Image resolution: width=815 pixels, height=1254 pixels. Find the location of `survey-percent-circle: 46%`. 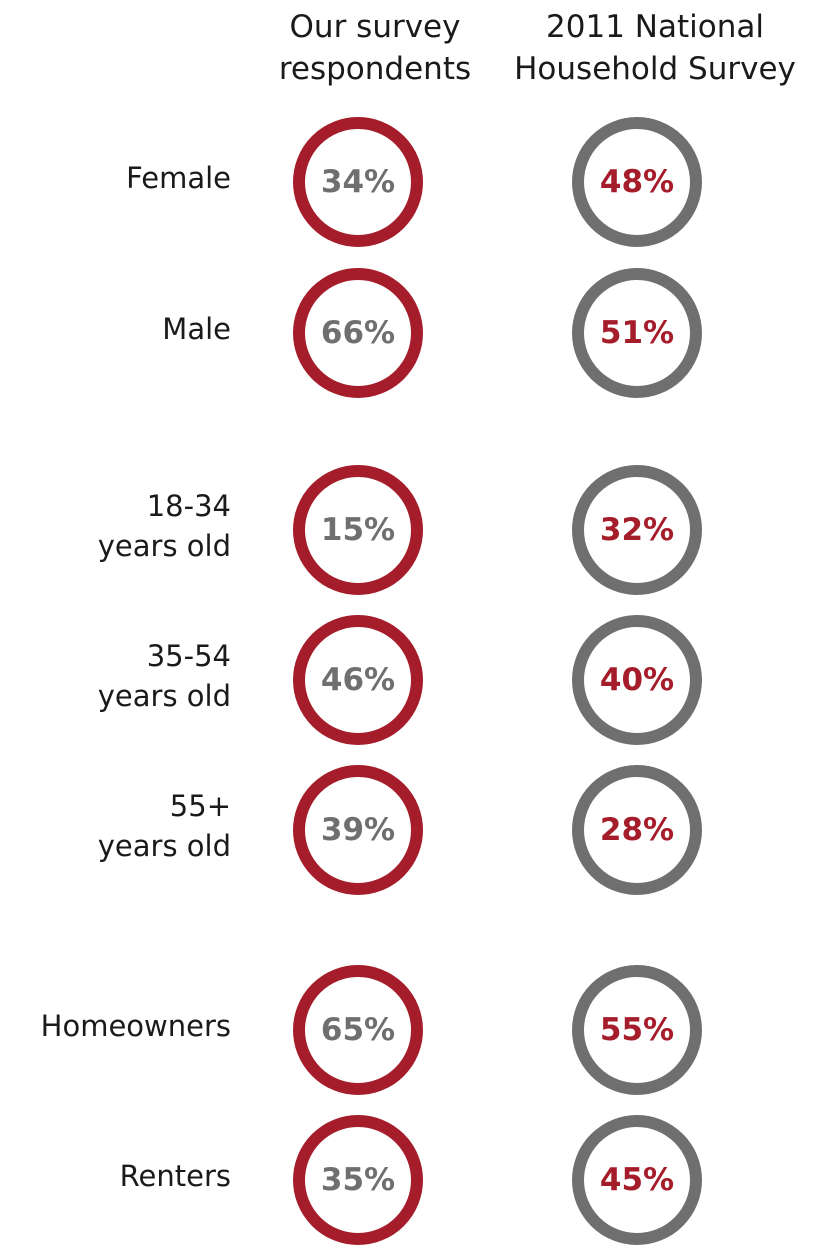

survey-percent-circle: 46% is located at coordinates (358, 680).